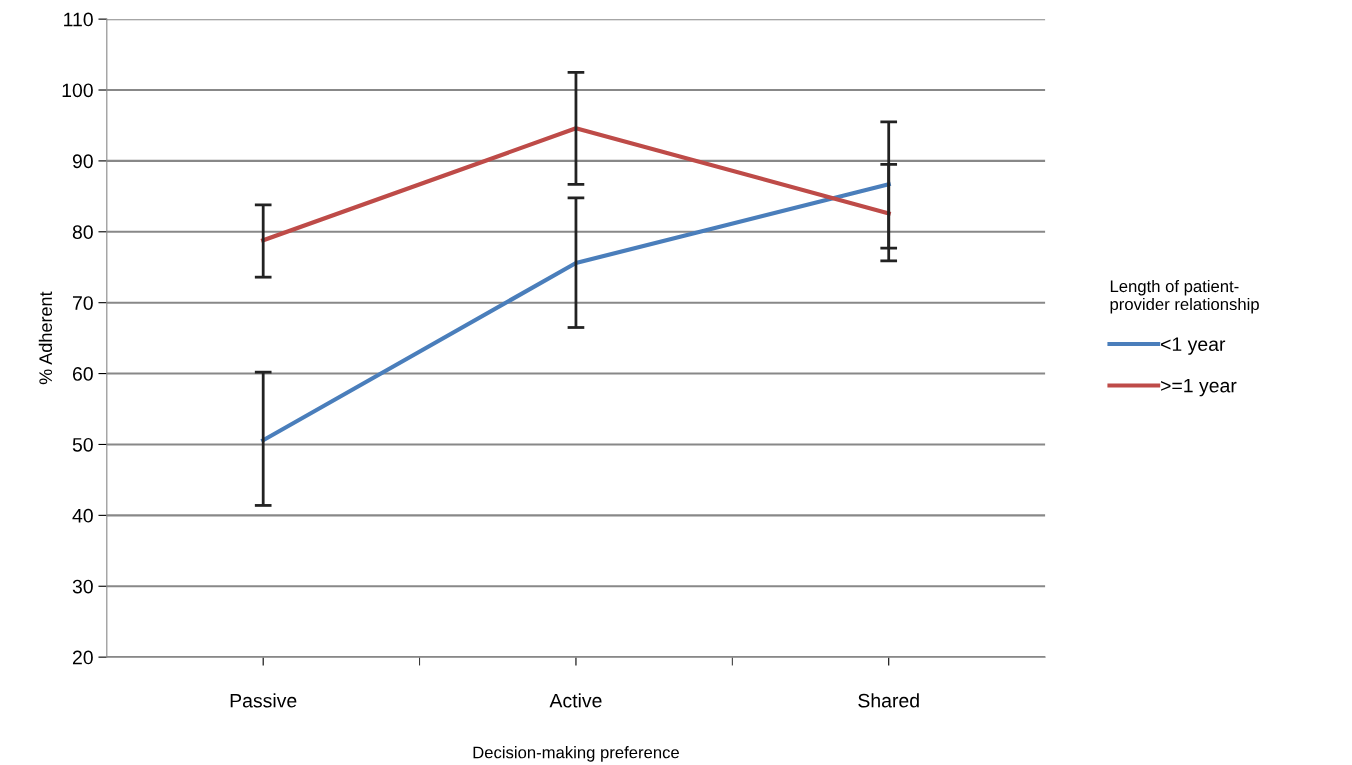  Describe the element at coordinates (82, 303) in the screenshot. I see `y-tick-label: 70` at that location.